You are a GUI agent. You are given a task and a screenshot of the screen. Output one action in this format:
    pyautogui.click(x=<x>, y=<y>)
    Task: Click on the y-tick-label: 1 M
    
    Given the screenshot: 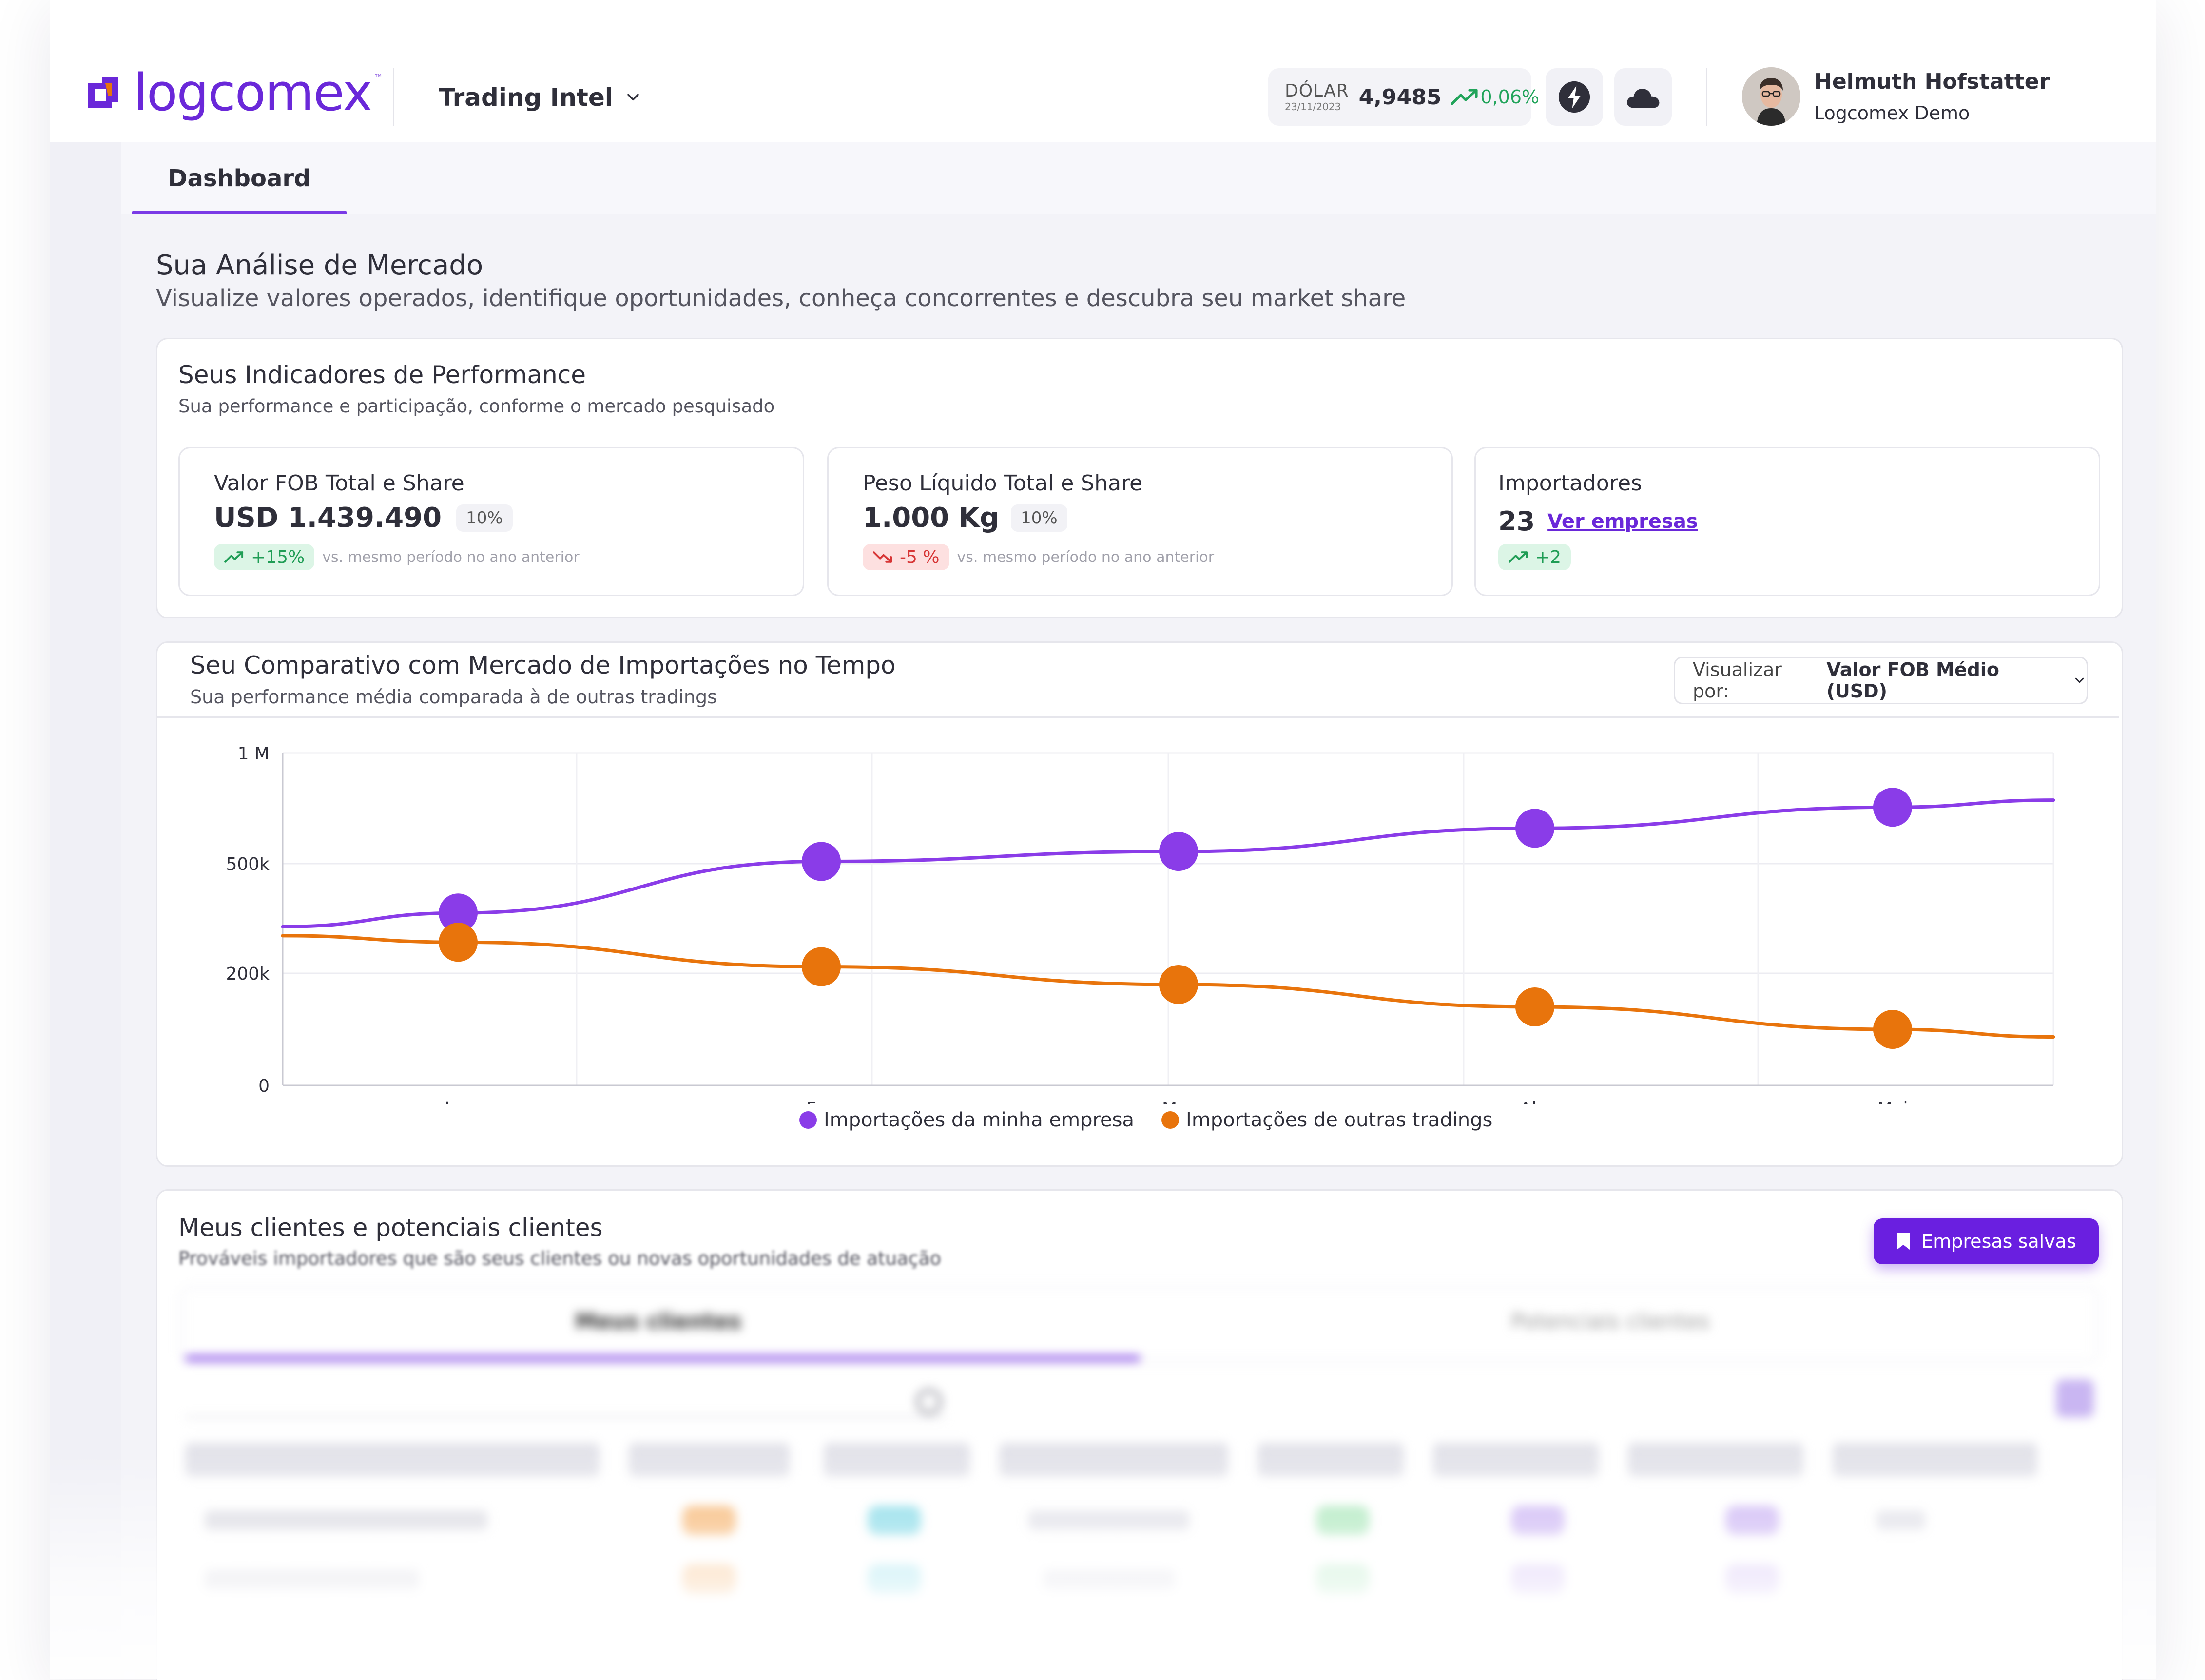 What is the action you would take?
    pyautogui.click(x=254, y=754)
    